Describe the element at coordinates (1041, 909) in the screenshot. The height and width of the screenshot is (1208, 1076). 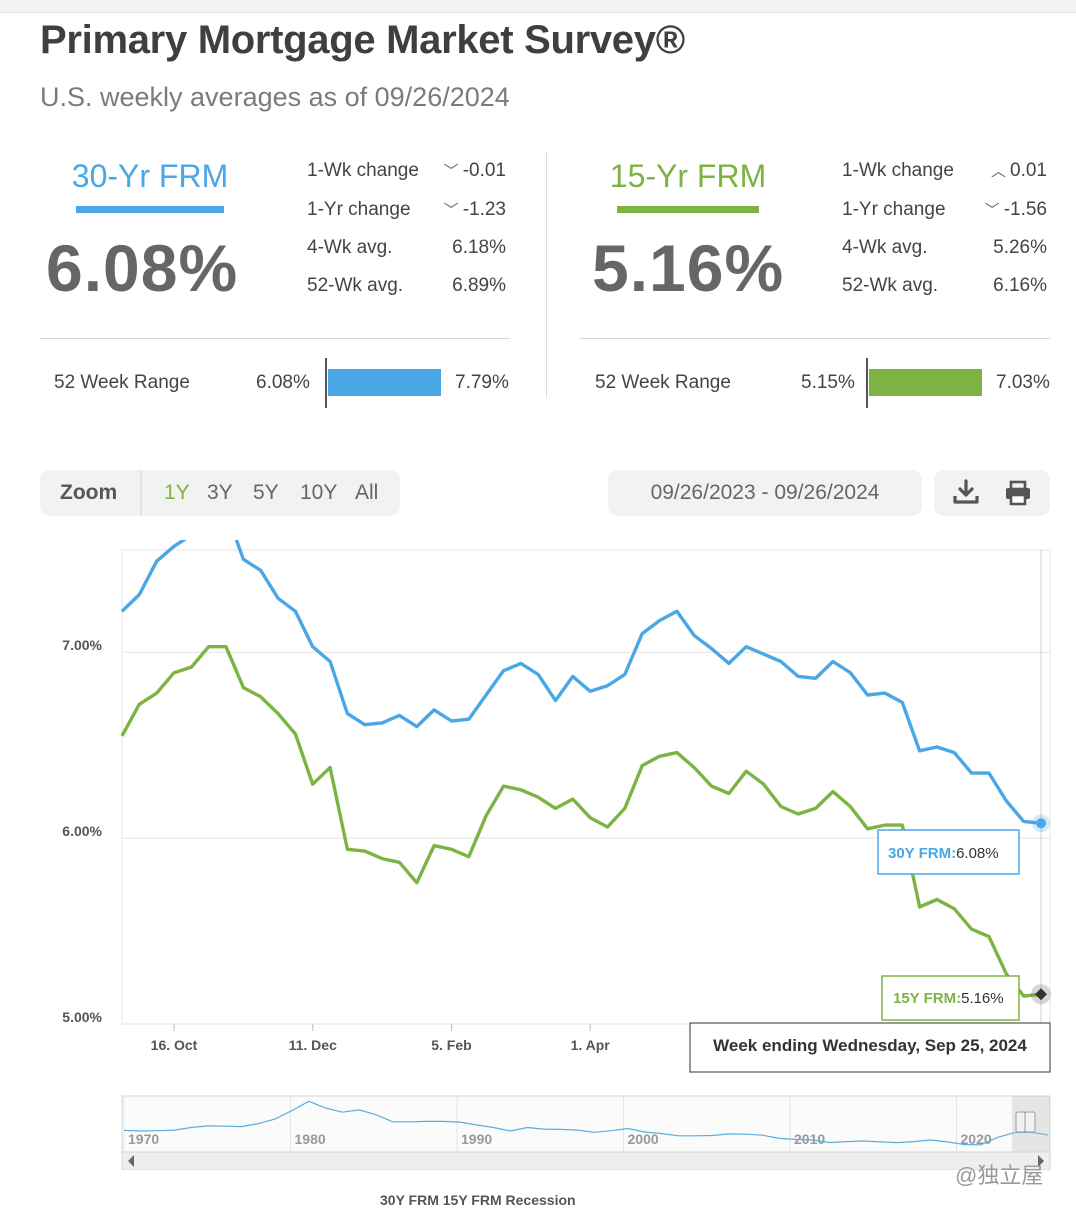
I see `hover-markers` at that location.